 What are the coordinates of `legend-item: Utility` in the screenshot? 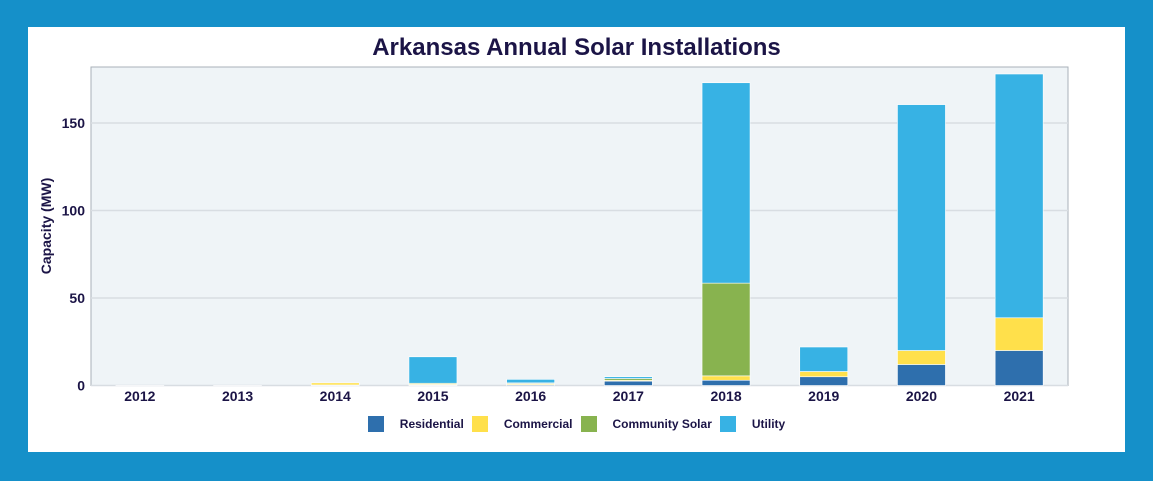 It's located at (752, 424).